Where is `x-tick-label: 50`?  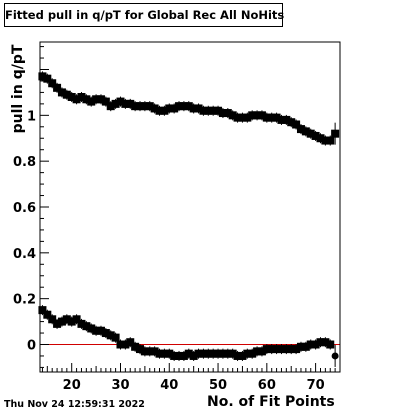
x-tick-label: 50 is located at coordinates (218, 385).